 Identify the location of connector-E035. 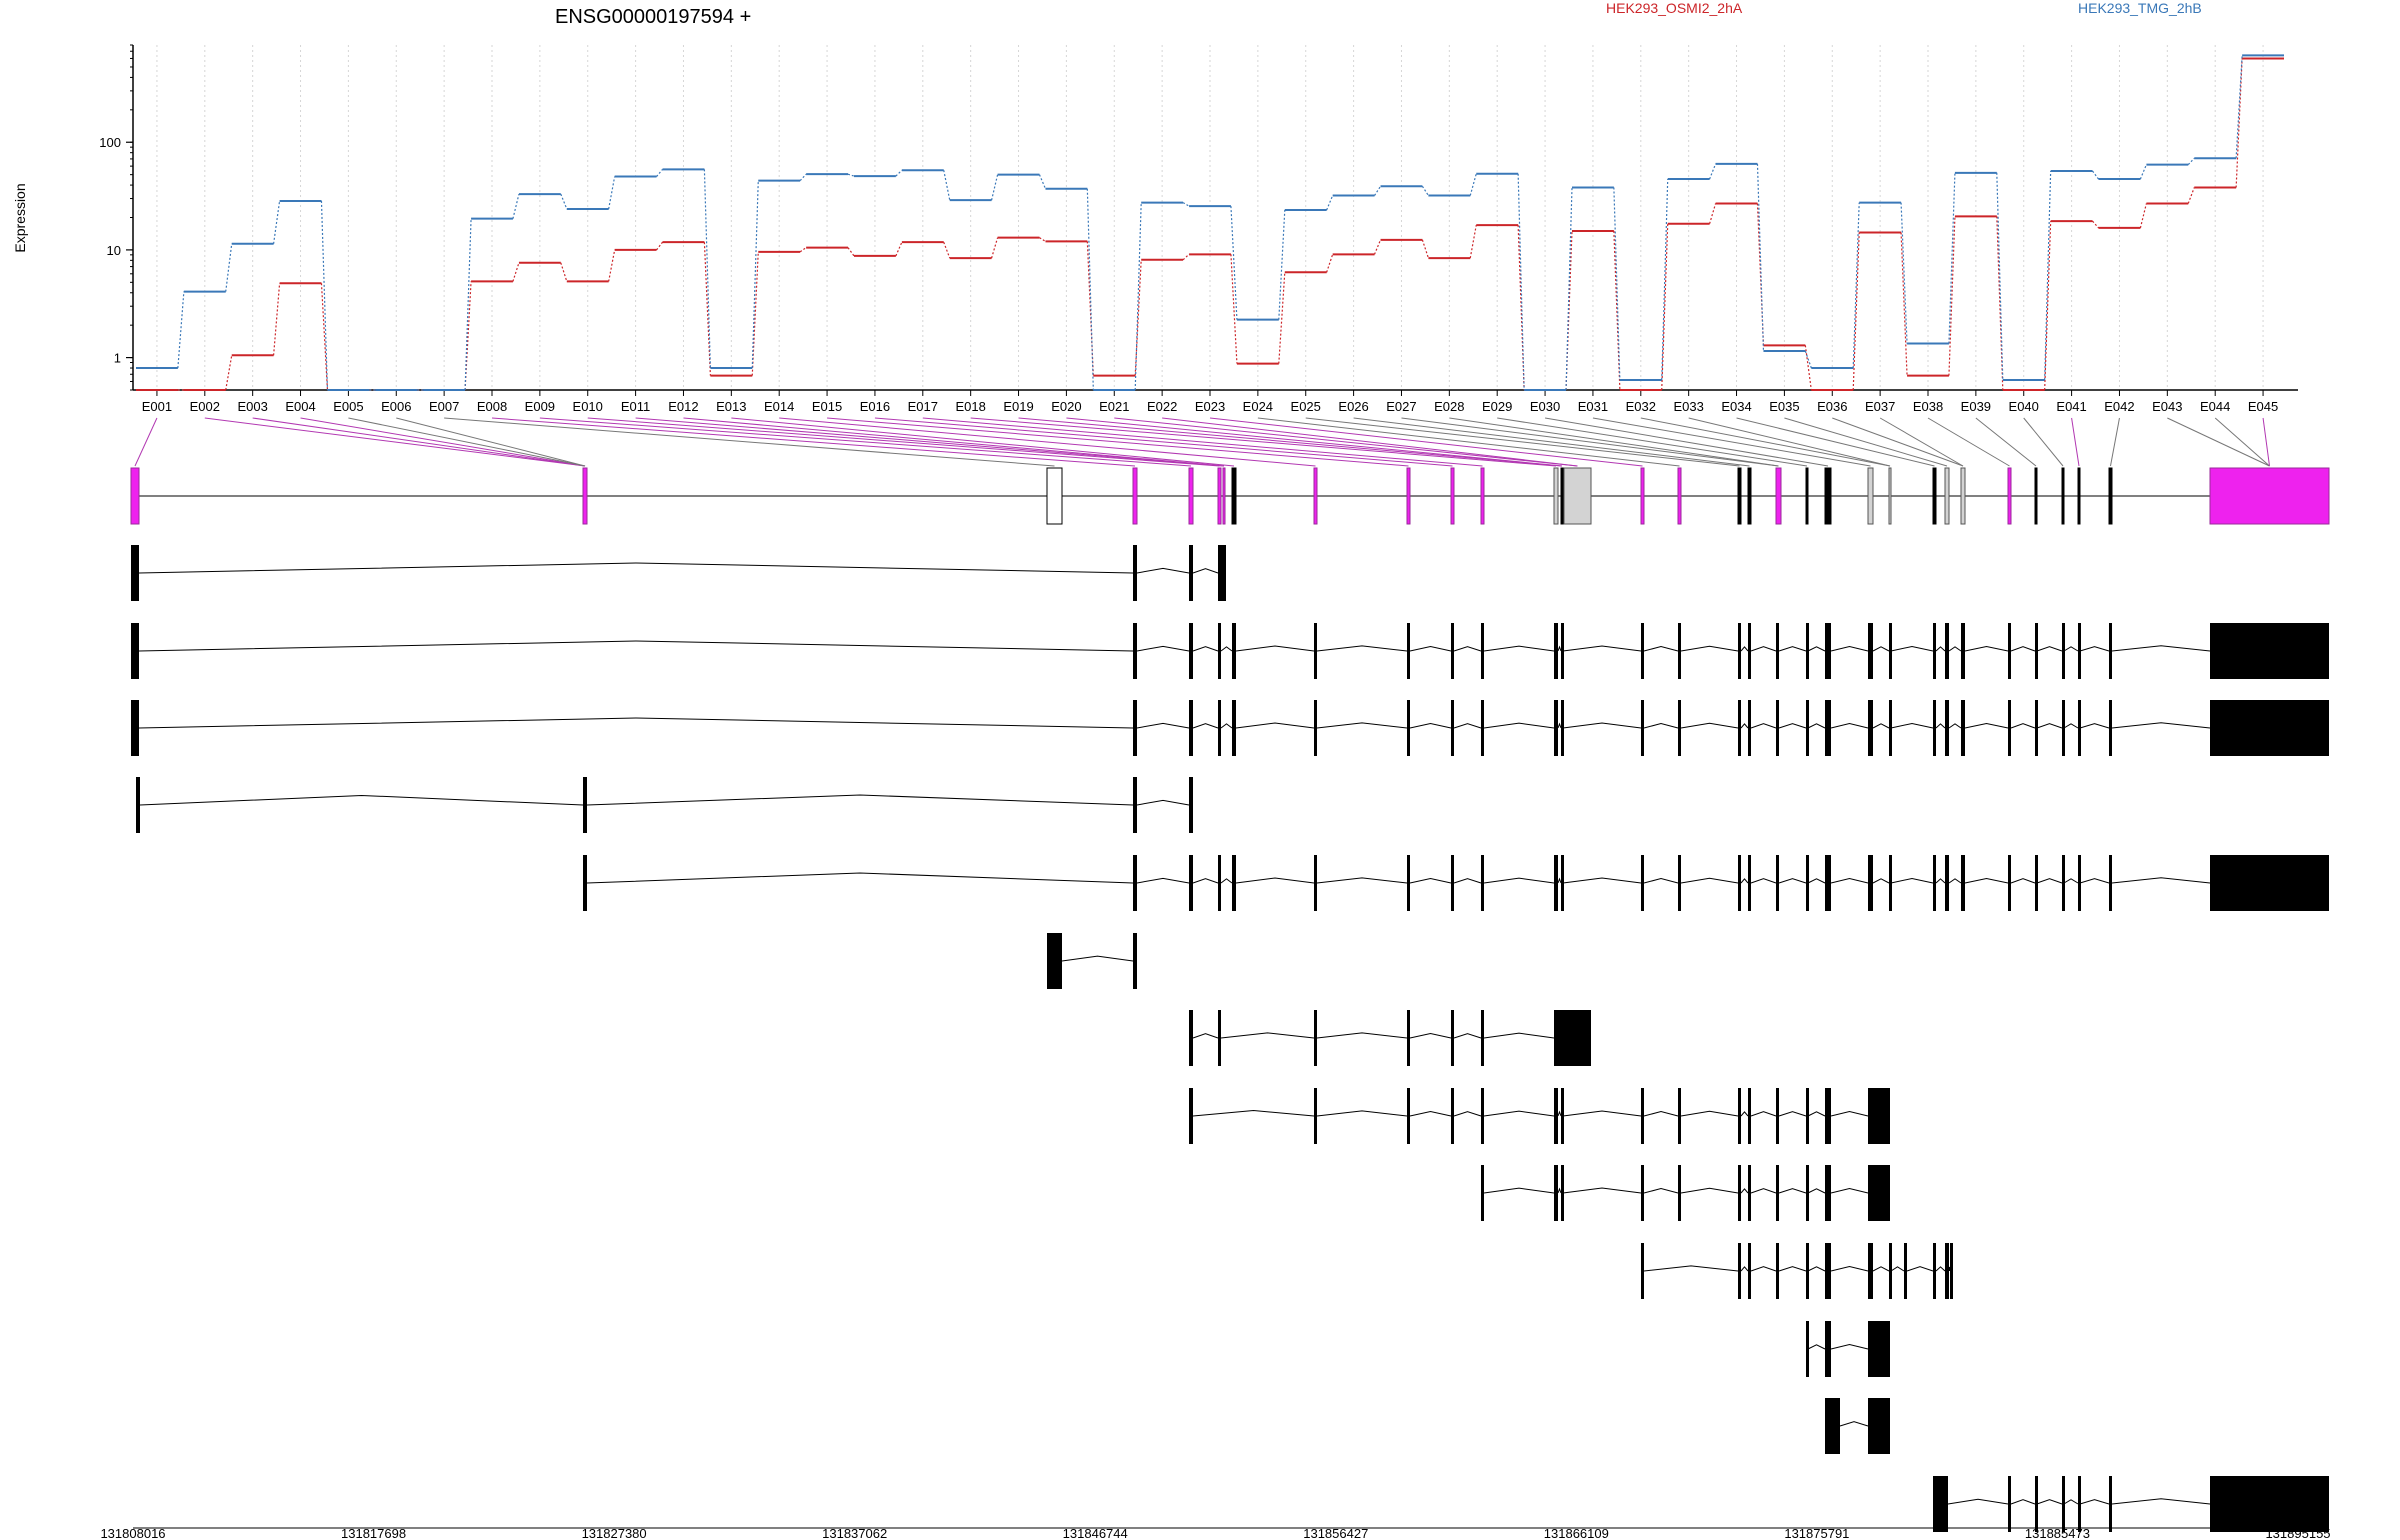
(1866, 442).